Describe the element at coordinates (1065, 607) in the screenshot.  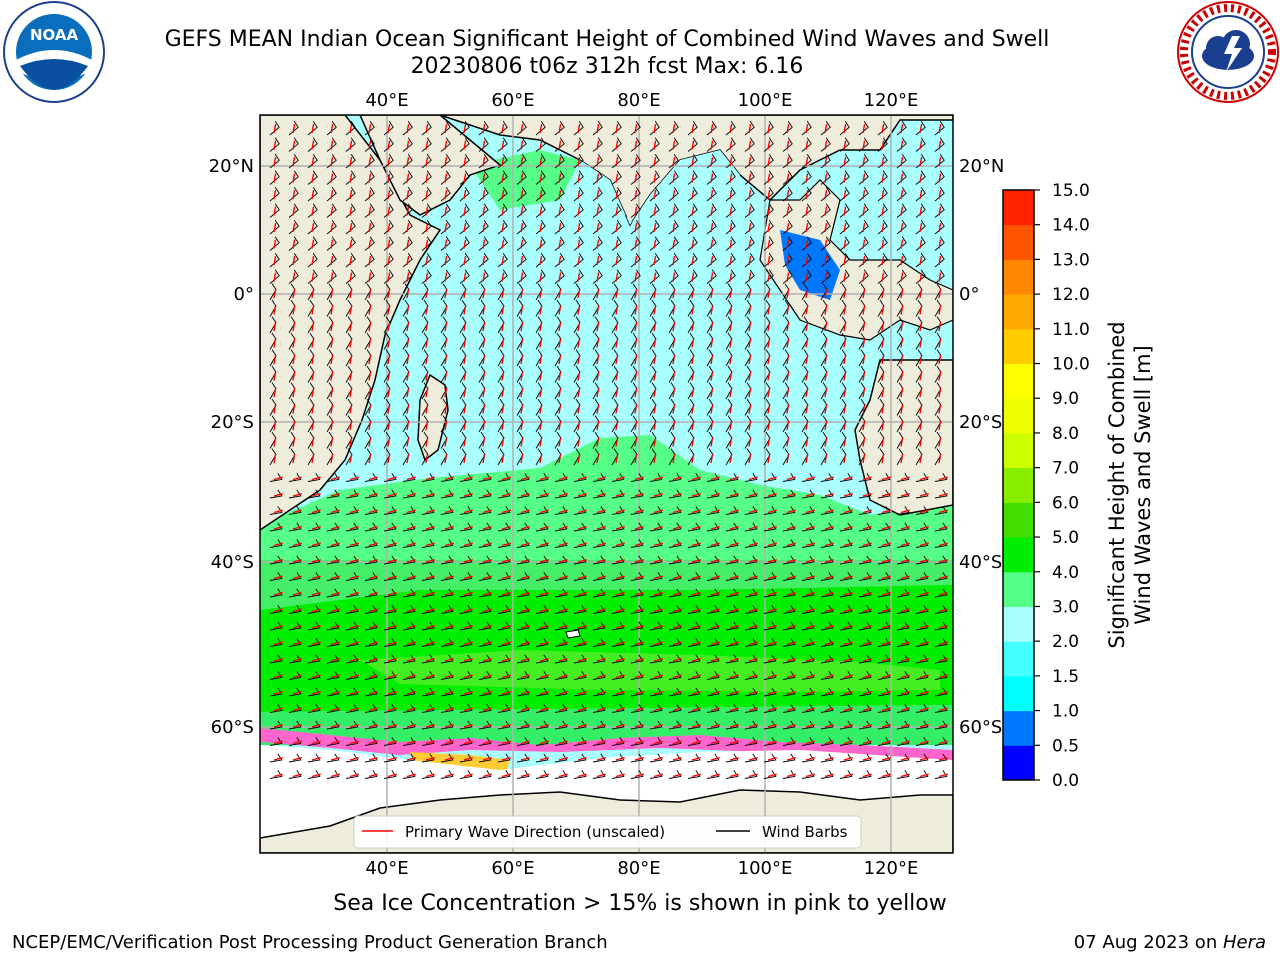
I see `colorbar-tick-label: 3.0` at that location.